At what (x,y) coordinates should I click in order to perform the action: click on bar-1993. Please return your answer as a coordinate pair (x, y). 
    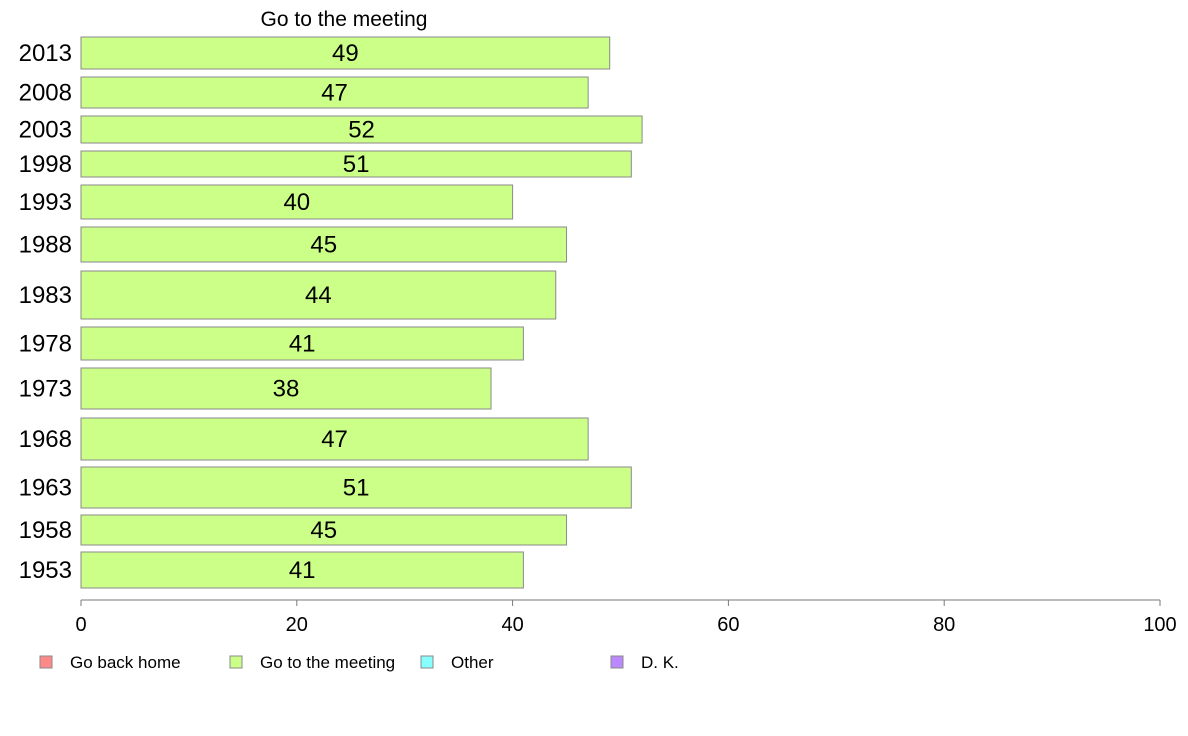
    Looking at the image, I should click on (297, 202).